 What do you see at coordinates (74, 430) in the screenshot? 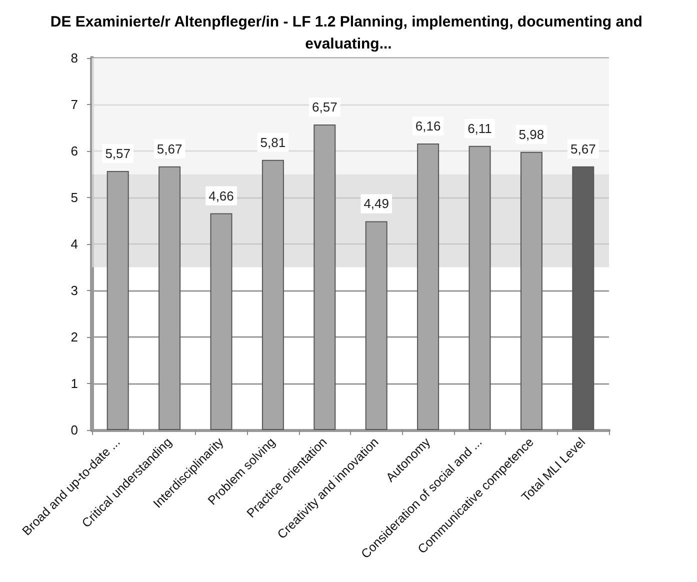
I see `y-tick-label: 0` at bounding box center [74, 430].